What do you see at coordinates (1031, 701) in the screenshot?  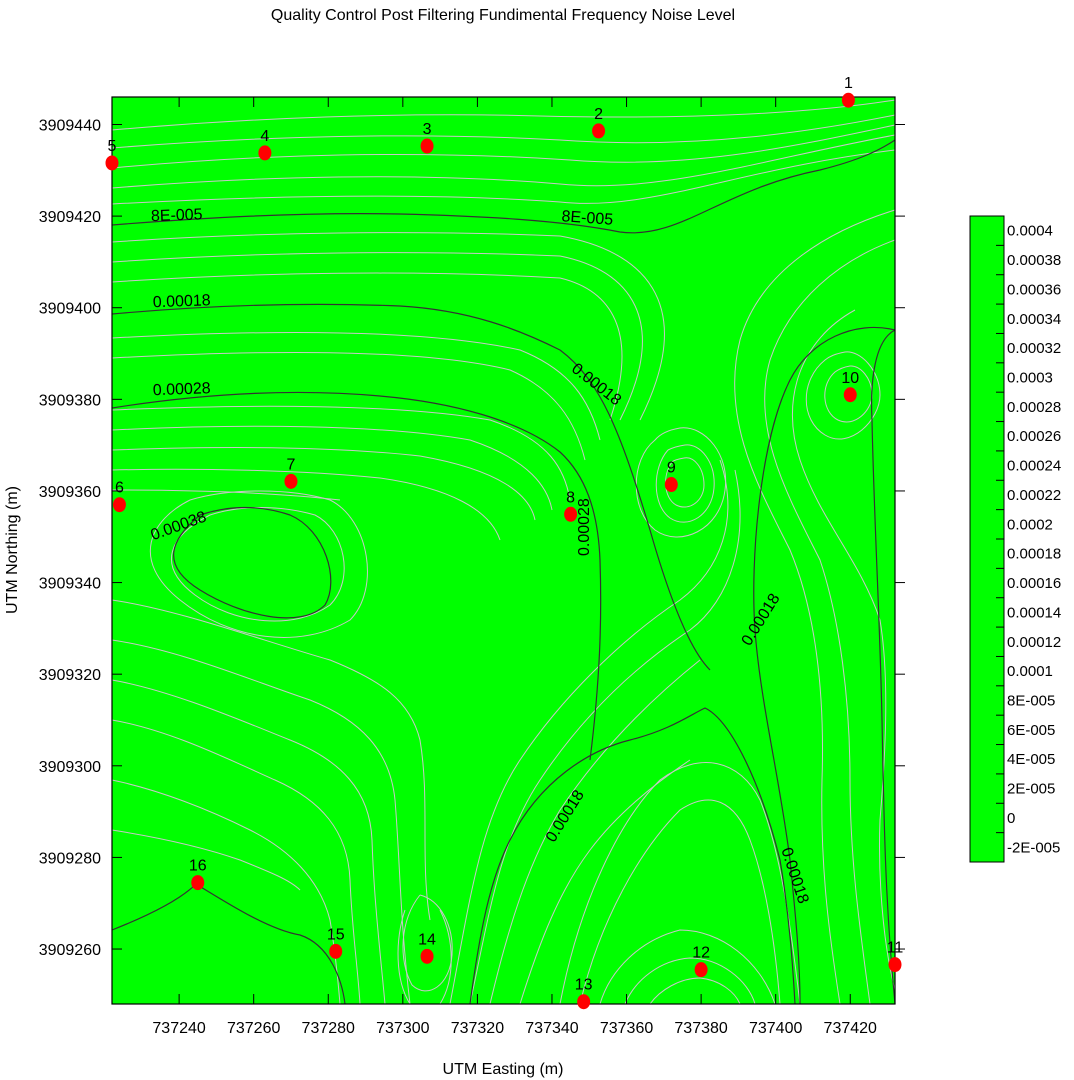 I see `colorbar-label: 8E-005` at bounding box center [1031, 701].